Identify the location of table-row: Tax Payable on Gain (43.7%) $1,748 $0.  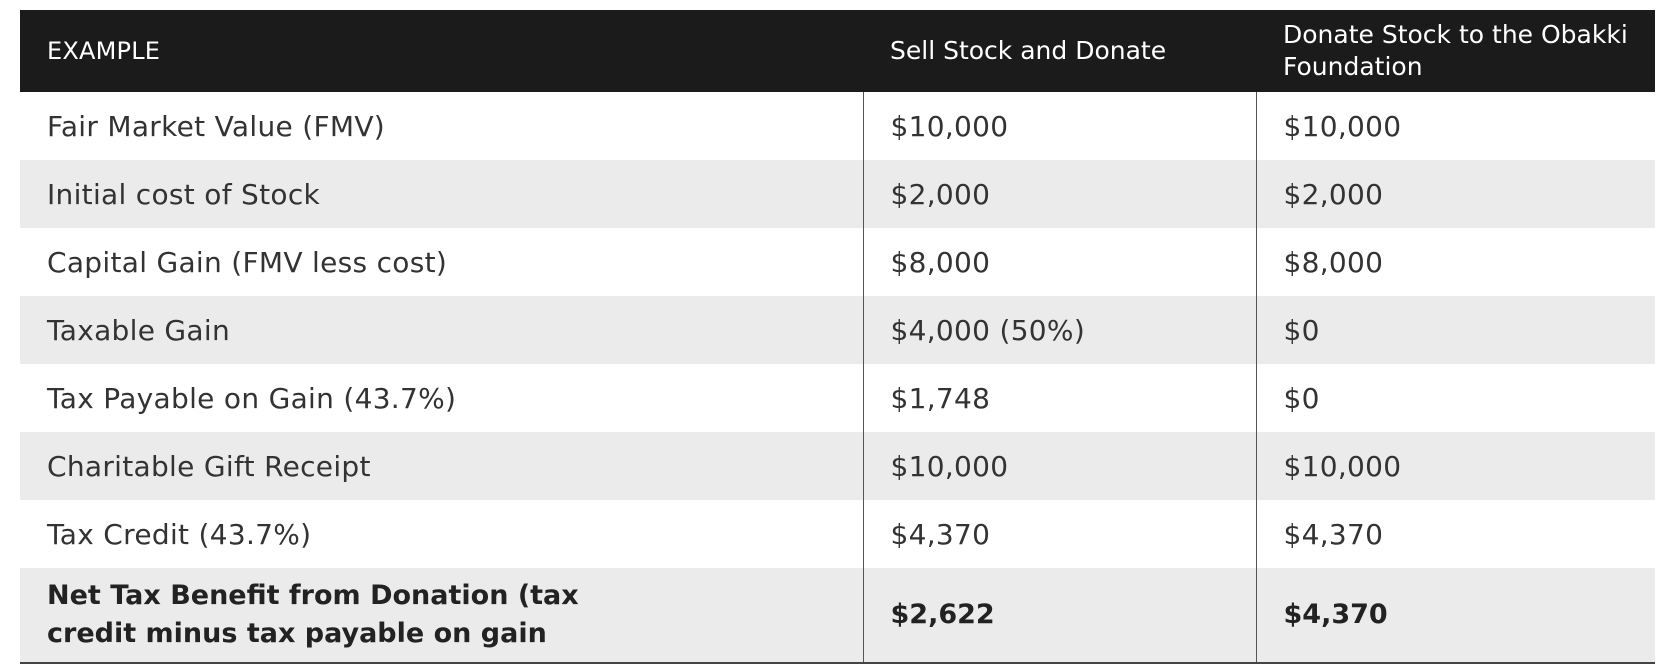
(837, 398).